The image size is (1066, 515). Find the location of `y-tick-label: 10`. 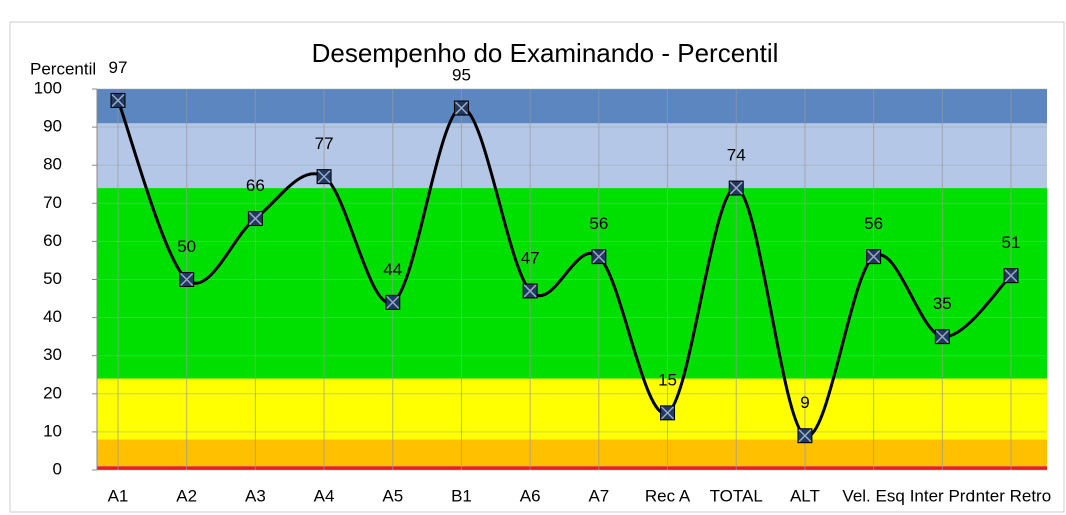

y-tick-label: 10 is located at coordinates (52, 430).